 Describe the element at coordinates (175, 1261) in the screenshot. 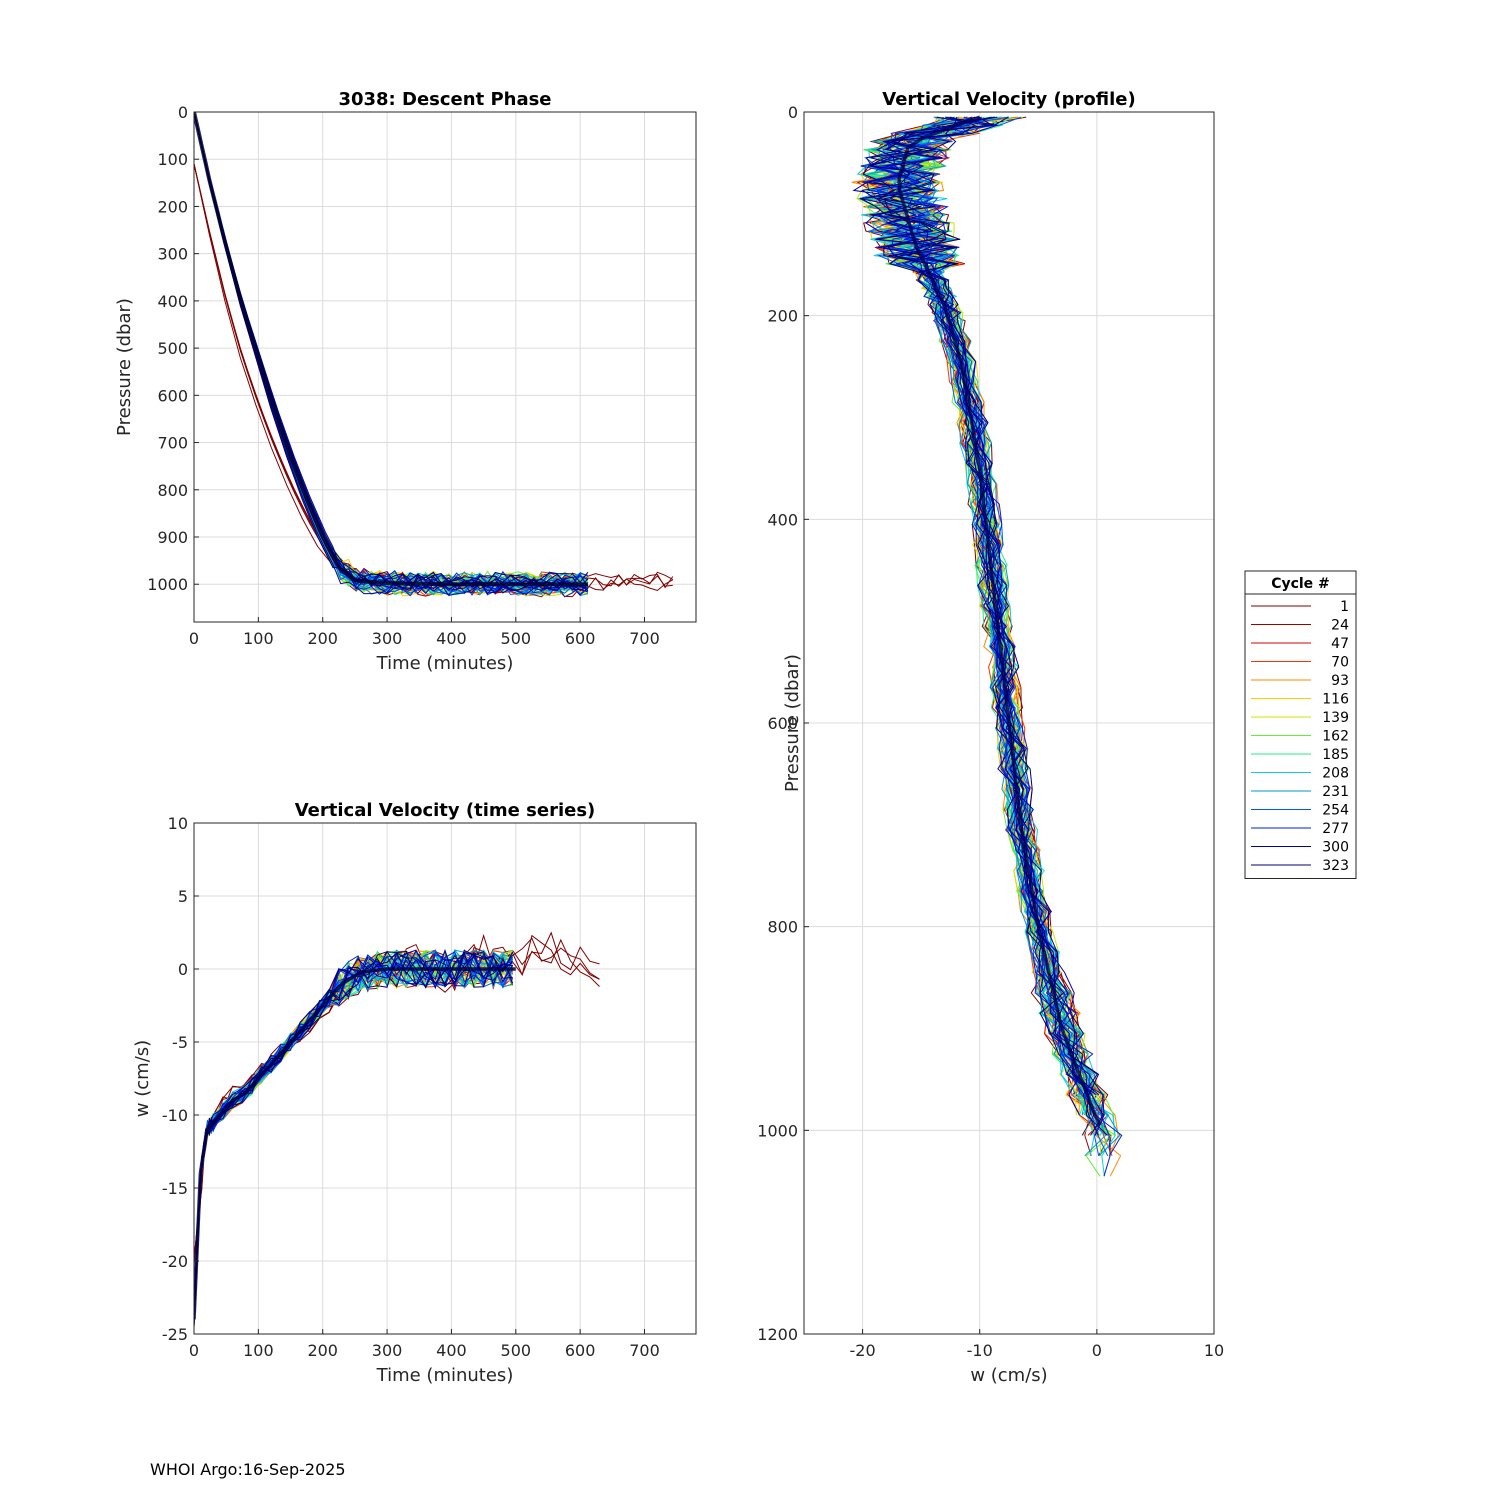

I see `y-tick-label: -20` at that location.